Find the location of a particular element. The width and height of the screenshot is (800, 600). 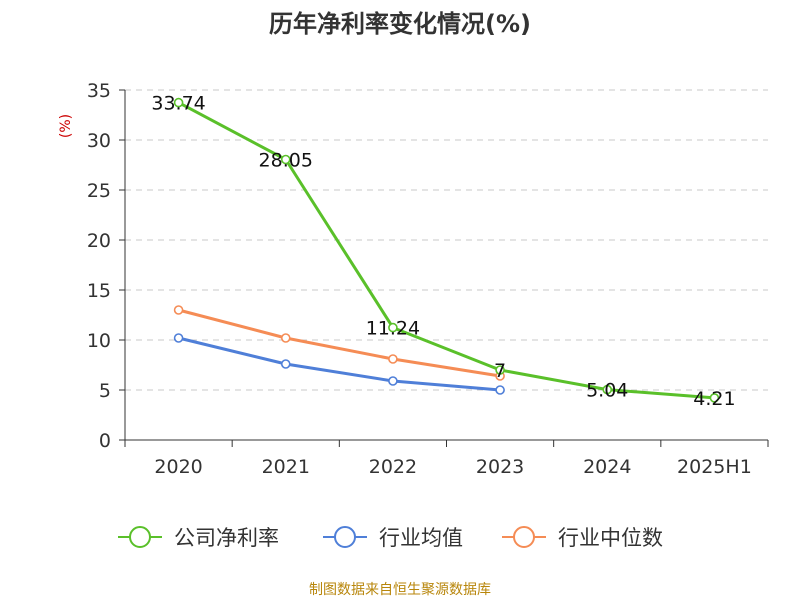

y-tick-label: 15 is located at coordinates (99, 291).